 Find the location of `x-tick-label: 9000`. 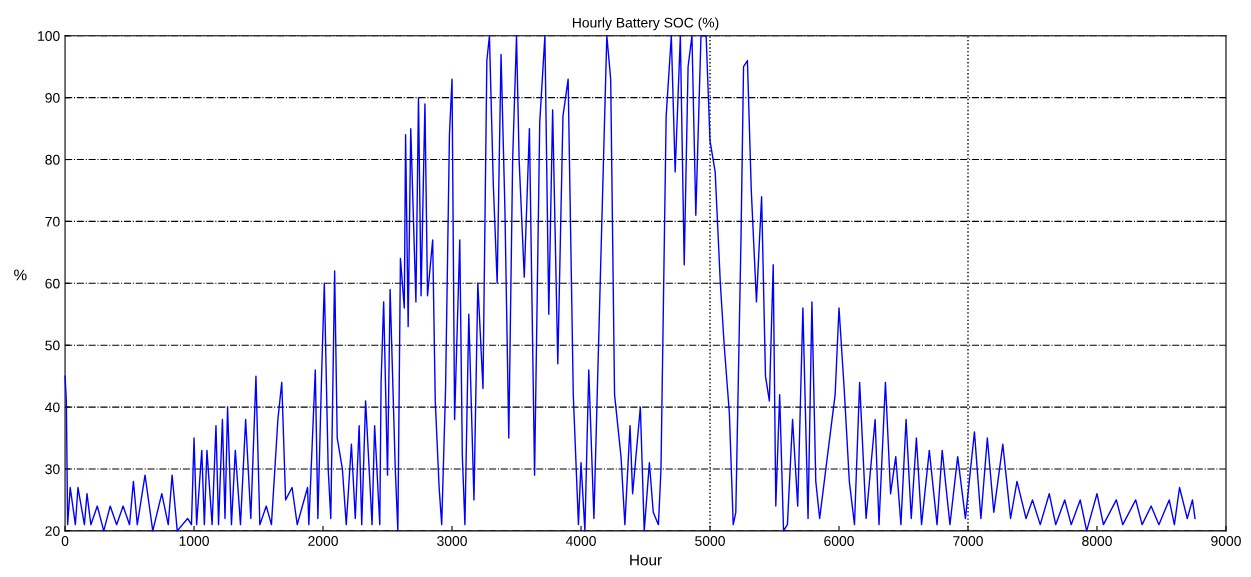

x-tick-label: 9000 is located at coordinates (1226, 541).